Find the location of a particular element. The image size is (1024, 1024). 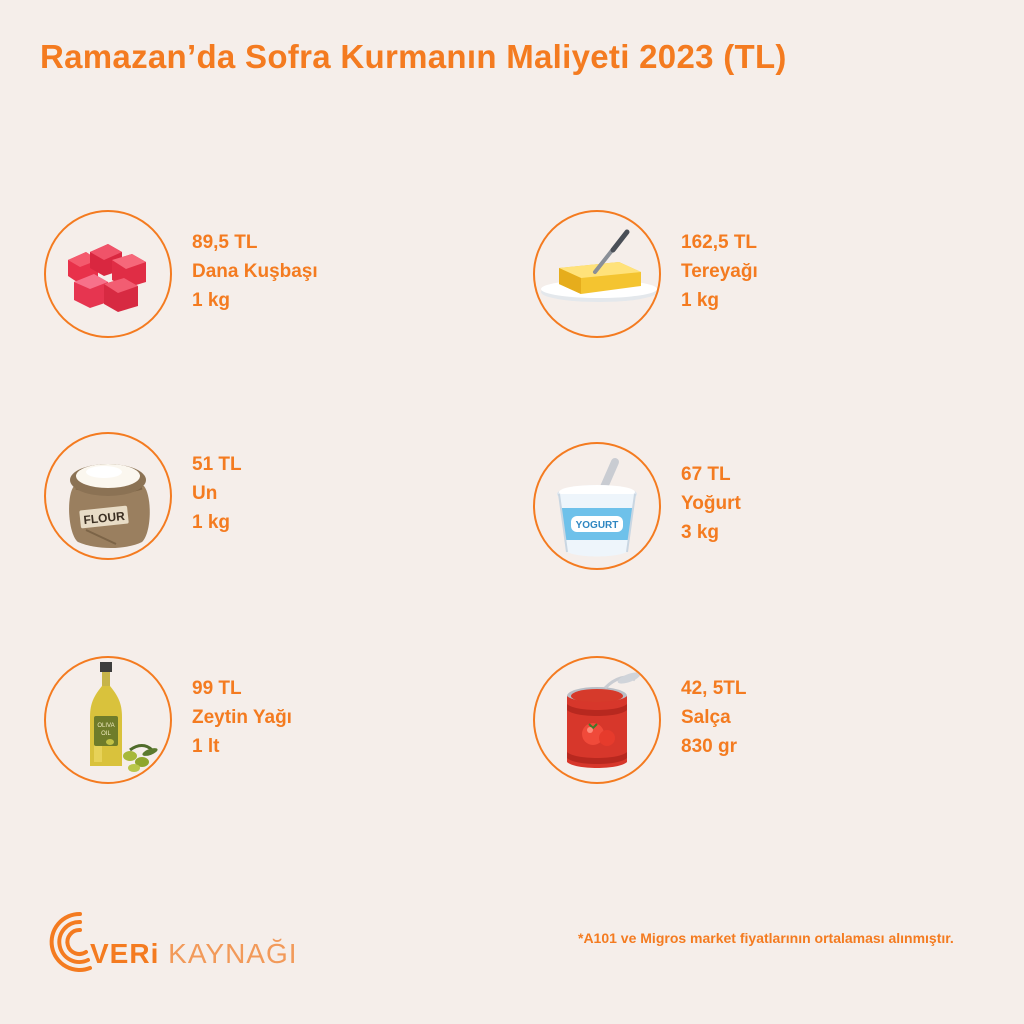

tomato-paste-can-icon is located at coordinates (597, 720).